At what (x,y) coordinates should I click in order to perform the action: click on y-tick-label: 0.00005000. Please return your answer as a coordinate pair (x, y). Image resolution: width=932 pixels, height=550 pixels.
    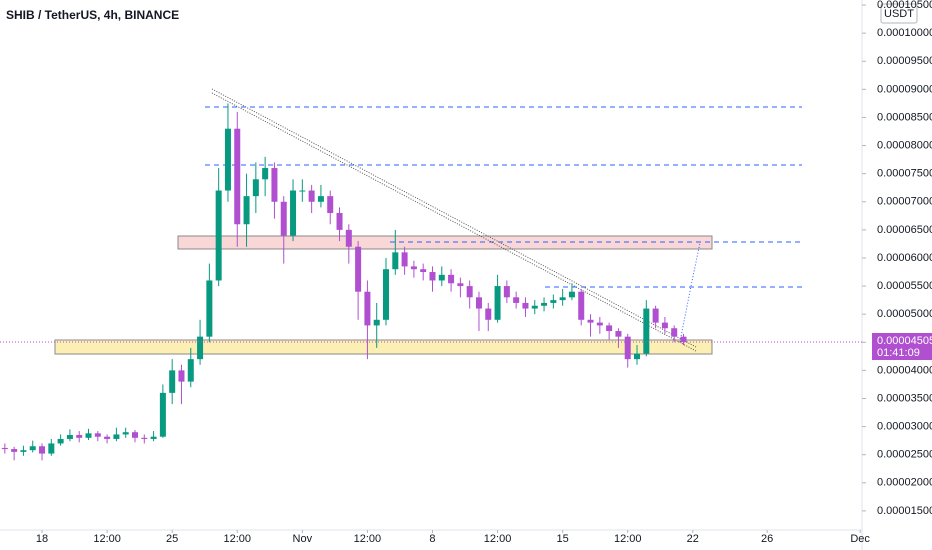
    Looking at the image, I should click on (904, 314).